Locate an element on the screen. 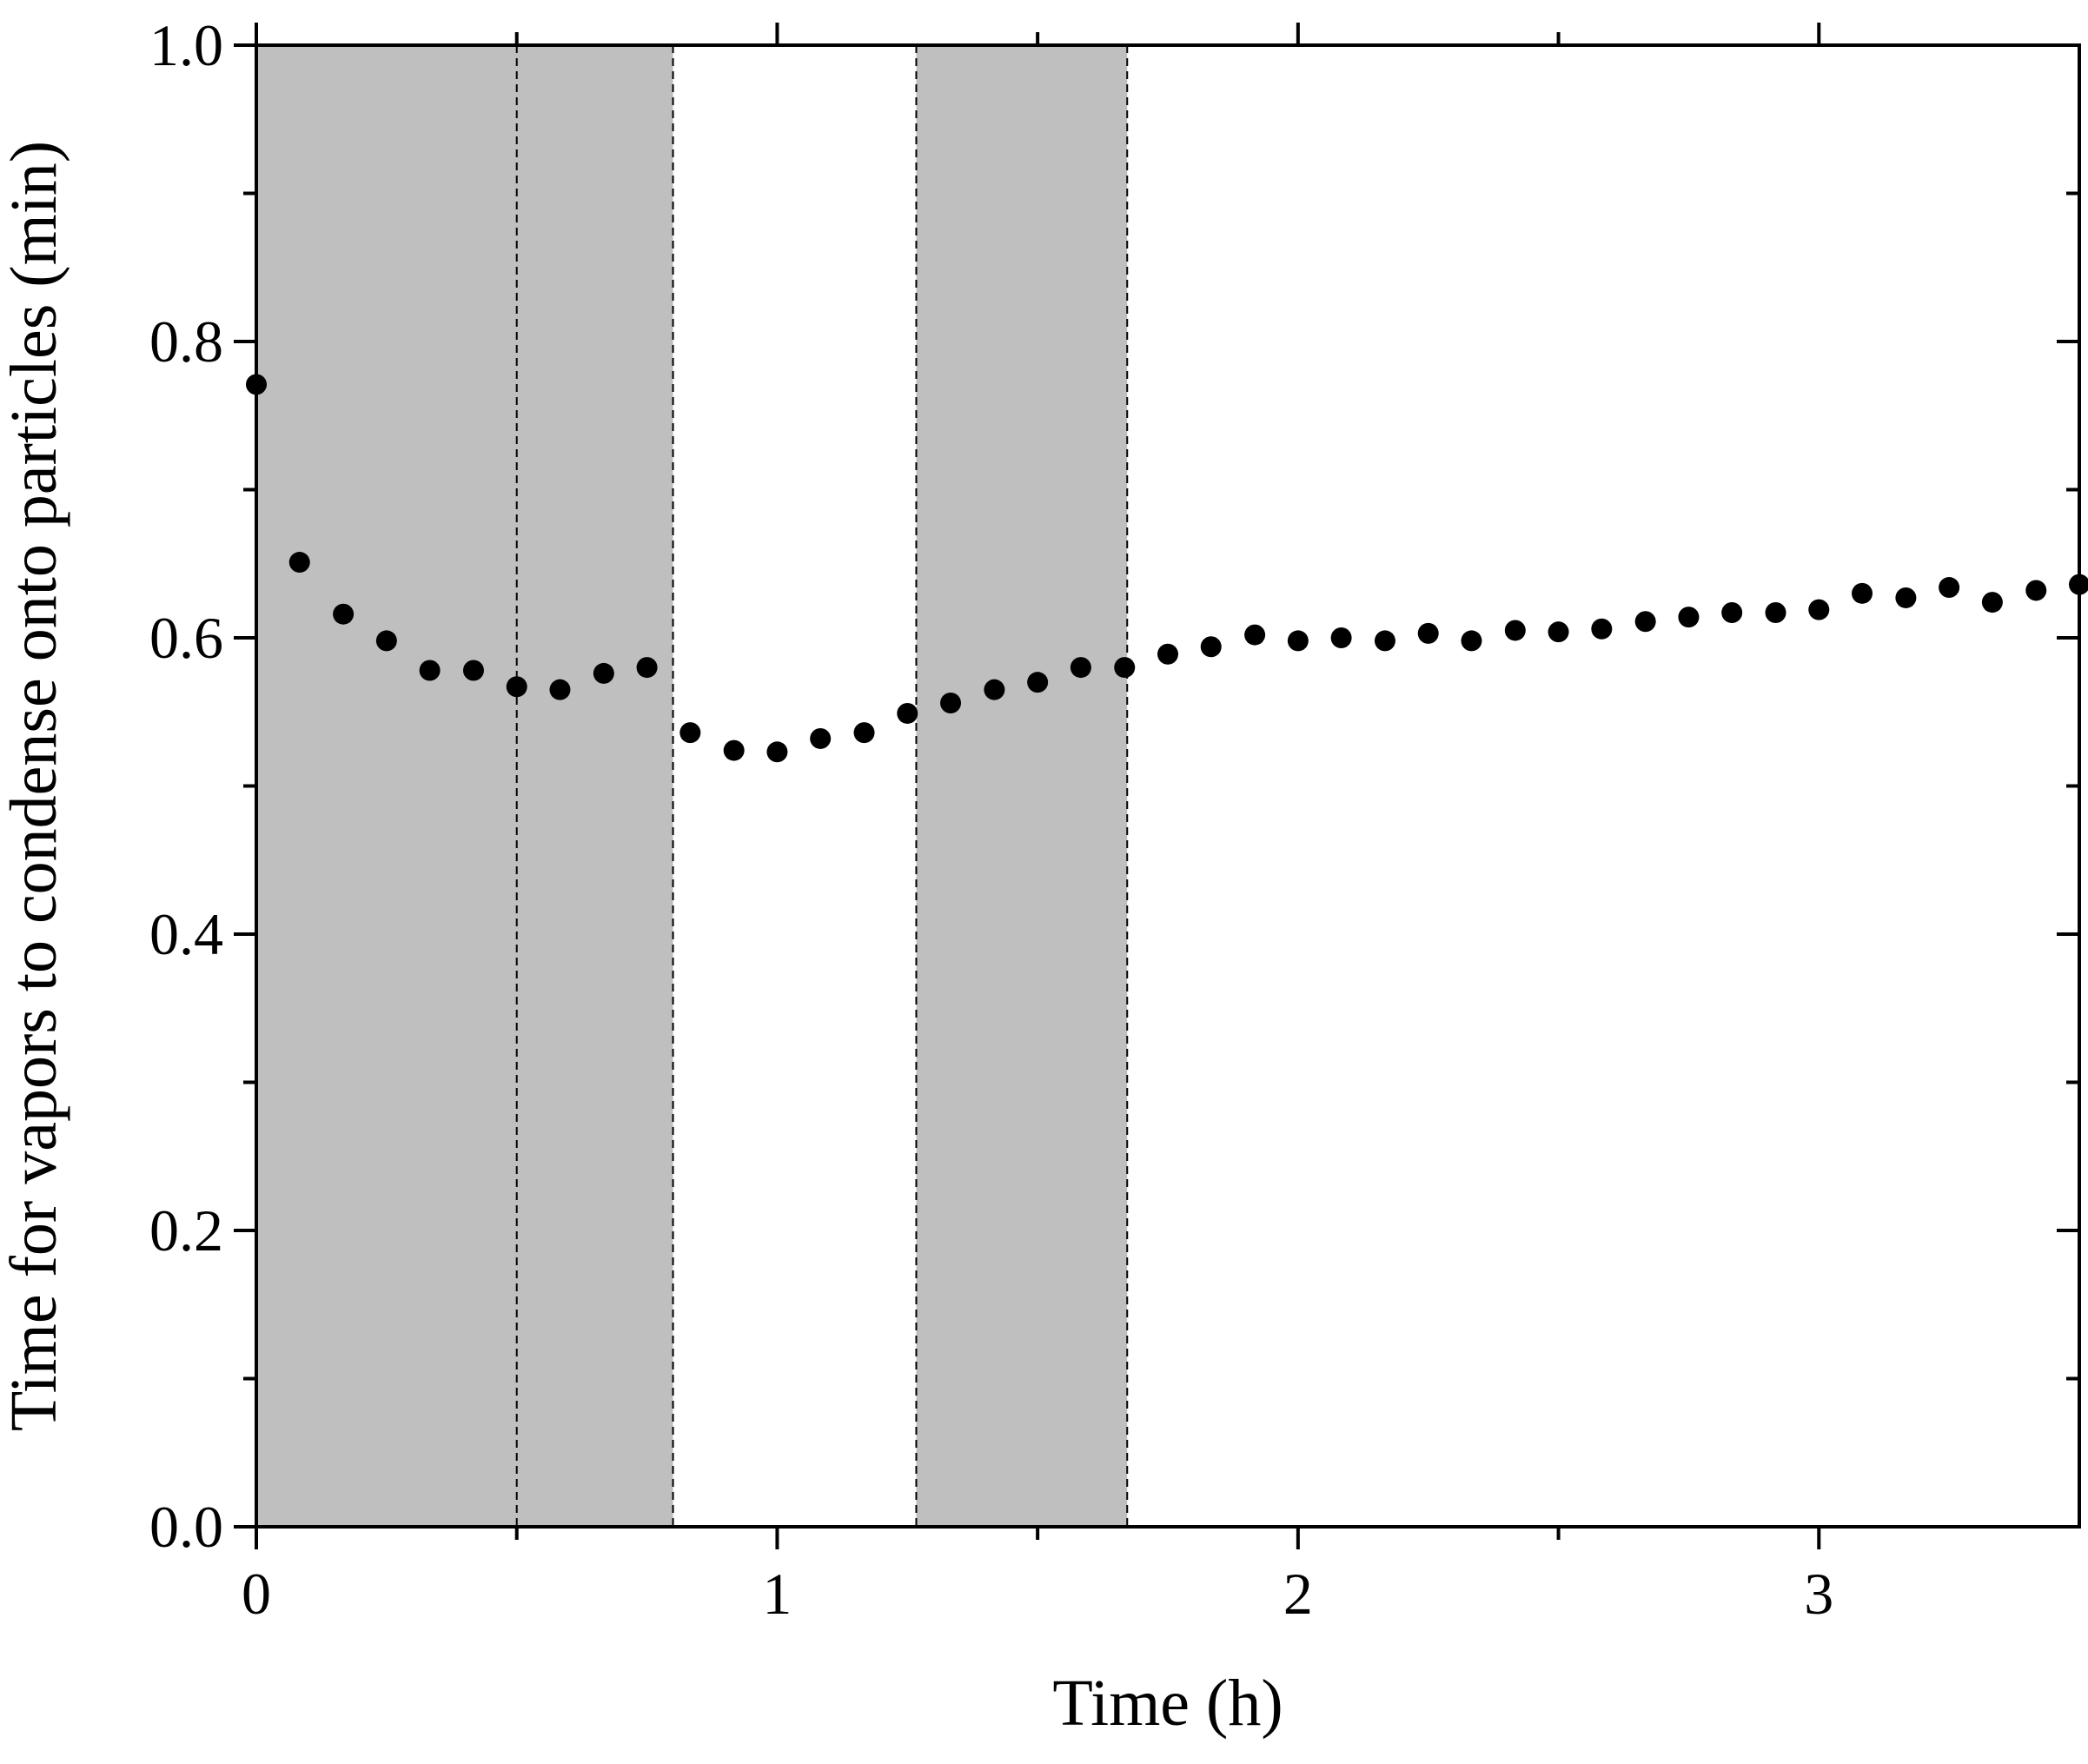  y-tick-label: 0.8 is located at coordinates (186, 341).